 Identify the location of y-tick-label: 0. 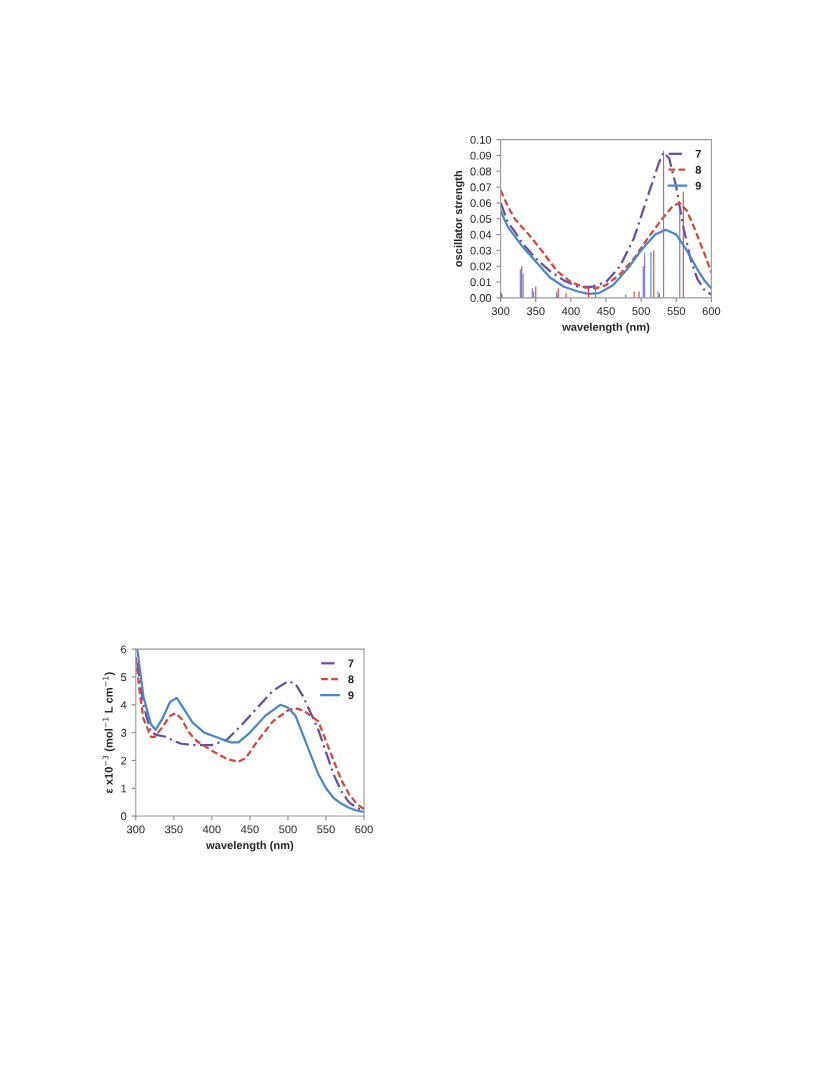
(124, 816).